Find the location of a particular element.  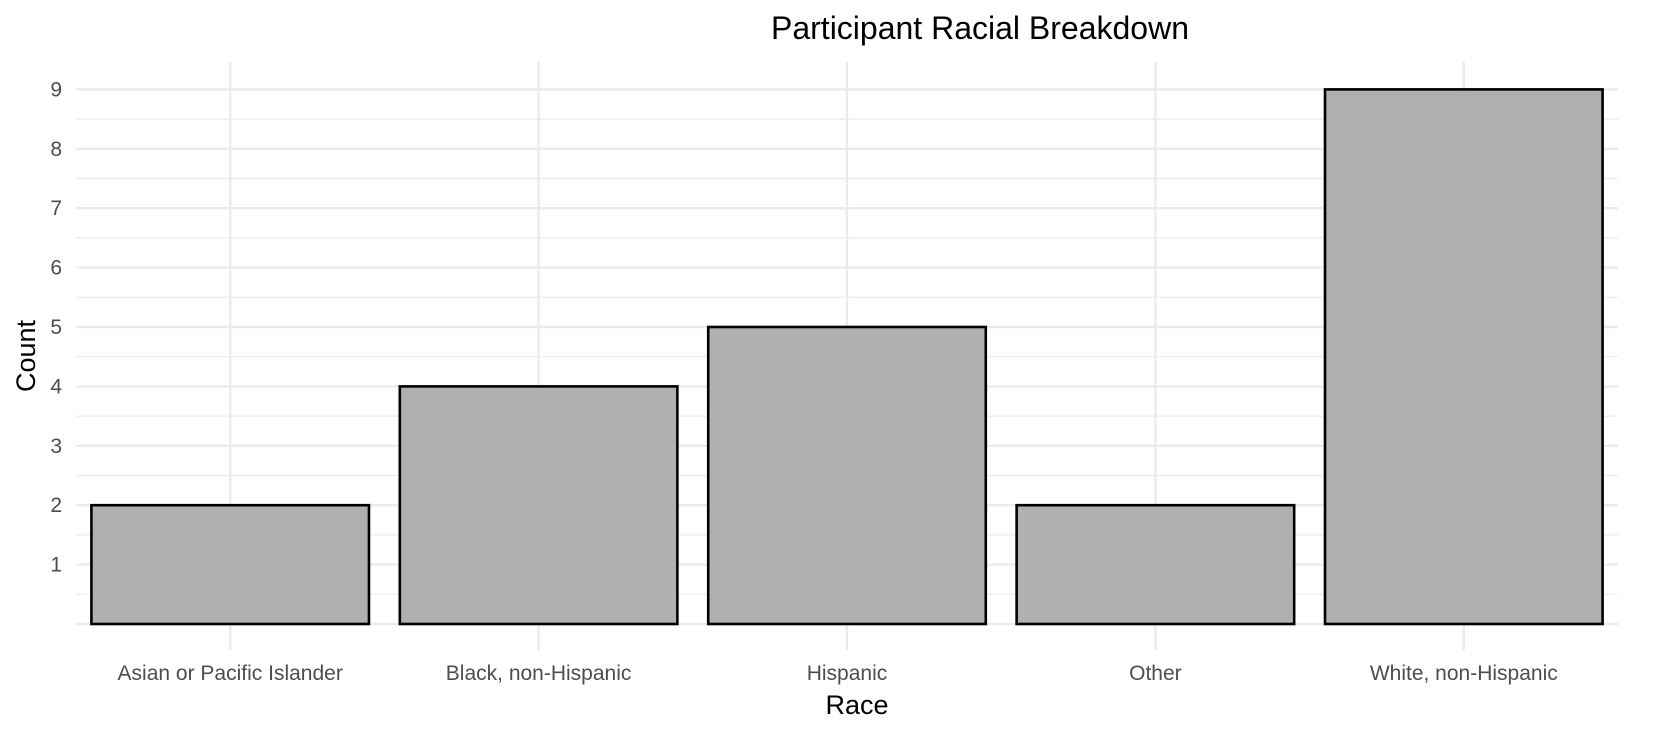

y-tick-label: 2 is located at coordinates (56, 505).